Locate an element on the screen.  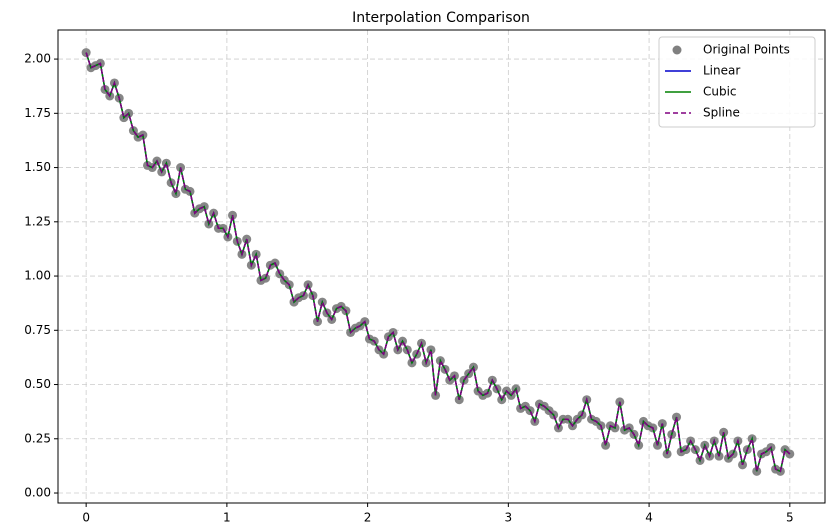
y-tick-label: 0.00 is located at coordinates (37, 493).